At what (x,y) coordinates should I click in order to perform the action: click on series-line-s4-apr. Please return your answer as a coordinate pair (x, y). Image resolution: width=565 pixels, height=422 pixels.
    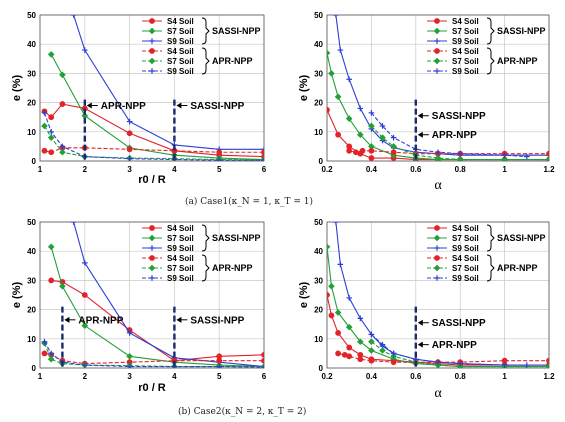
    Looking at the image, I should click on (154, 358).